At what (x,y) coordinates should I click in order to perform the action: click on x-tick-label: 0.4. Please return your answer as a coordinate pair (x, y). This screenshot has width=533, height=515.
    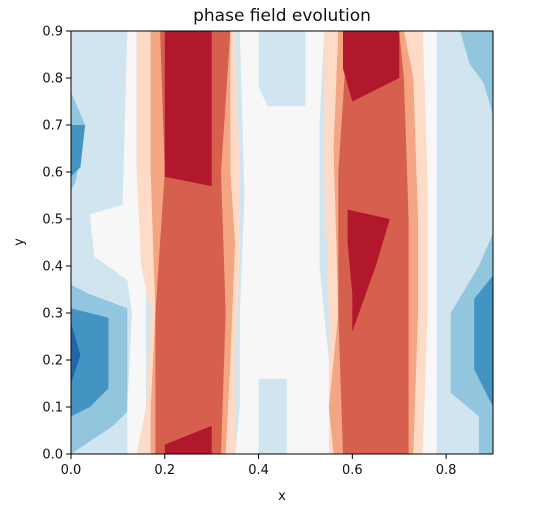
    Looking at the image, I should click on (258, 470).